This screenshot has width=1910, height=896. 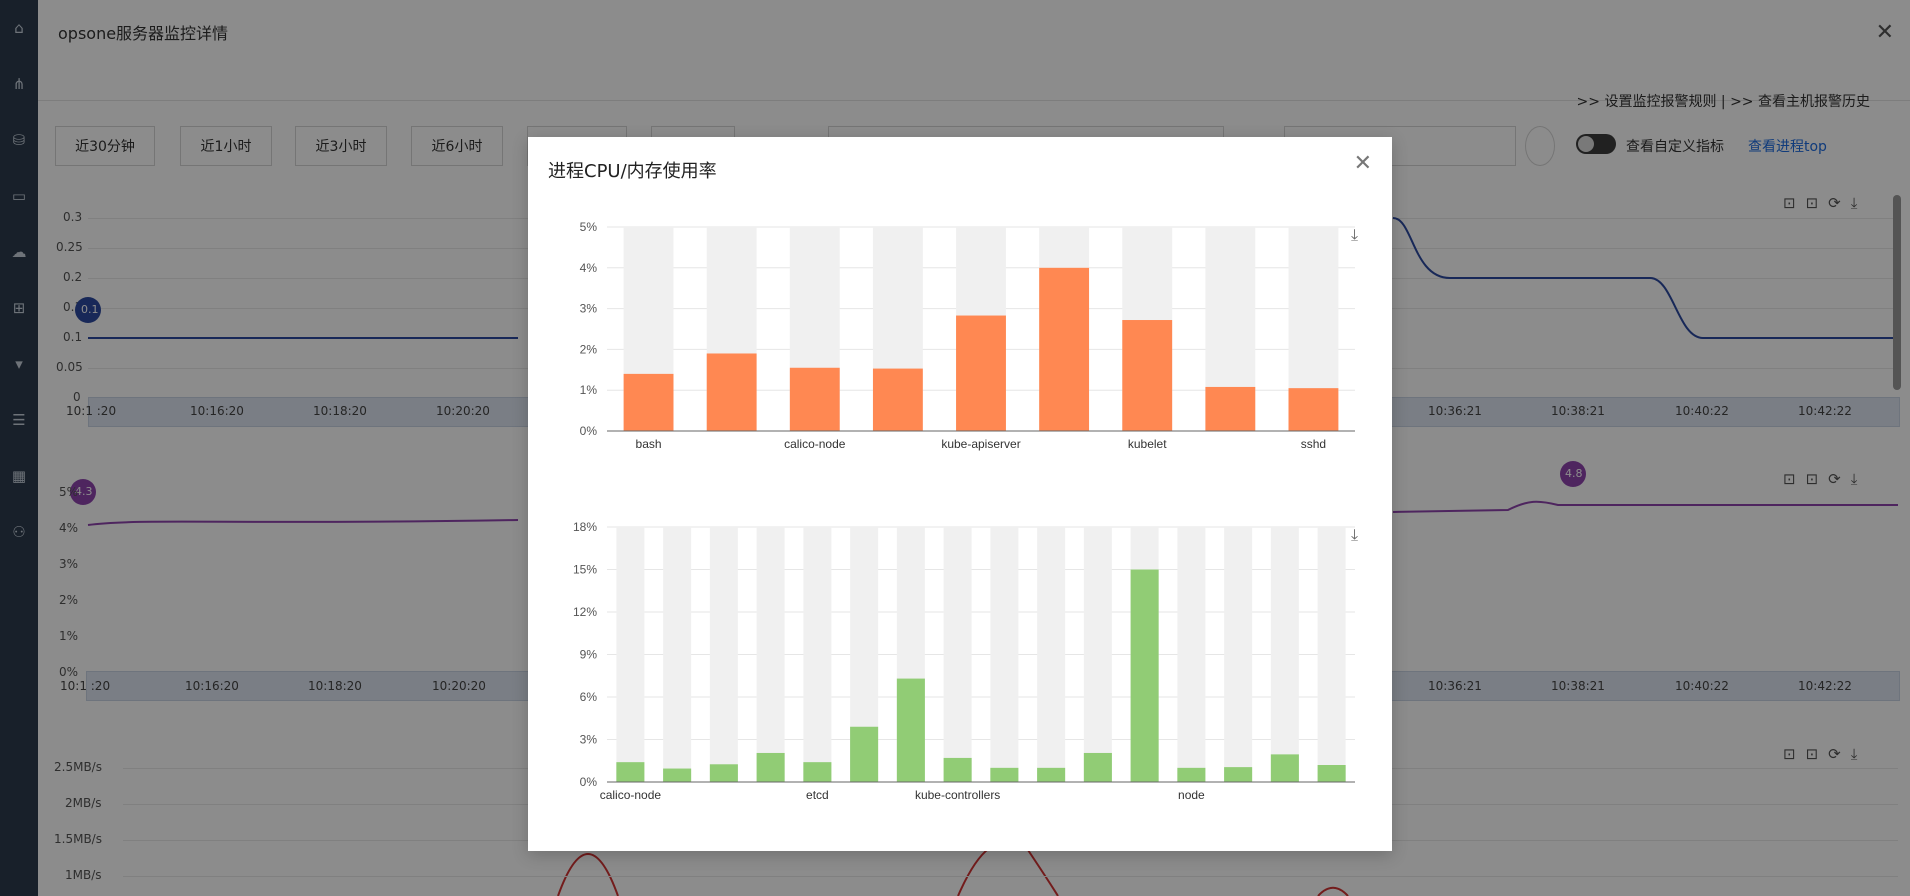 What do you see at coordinates (19, 84) in the screenshot?
I see `sitemap-icon: ⋔` at bounding box center [19, 84].